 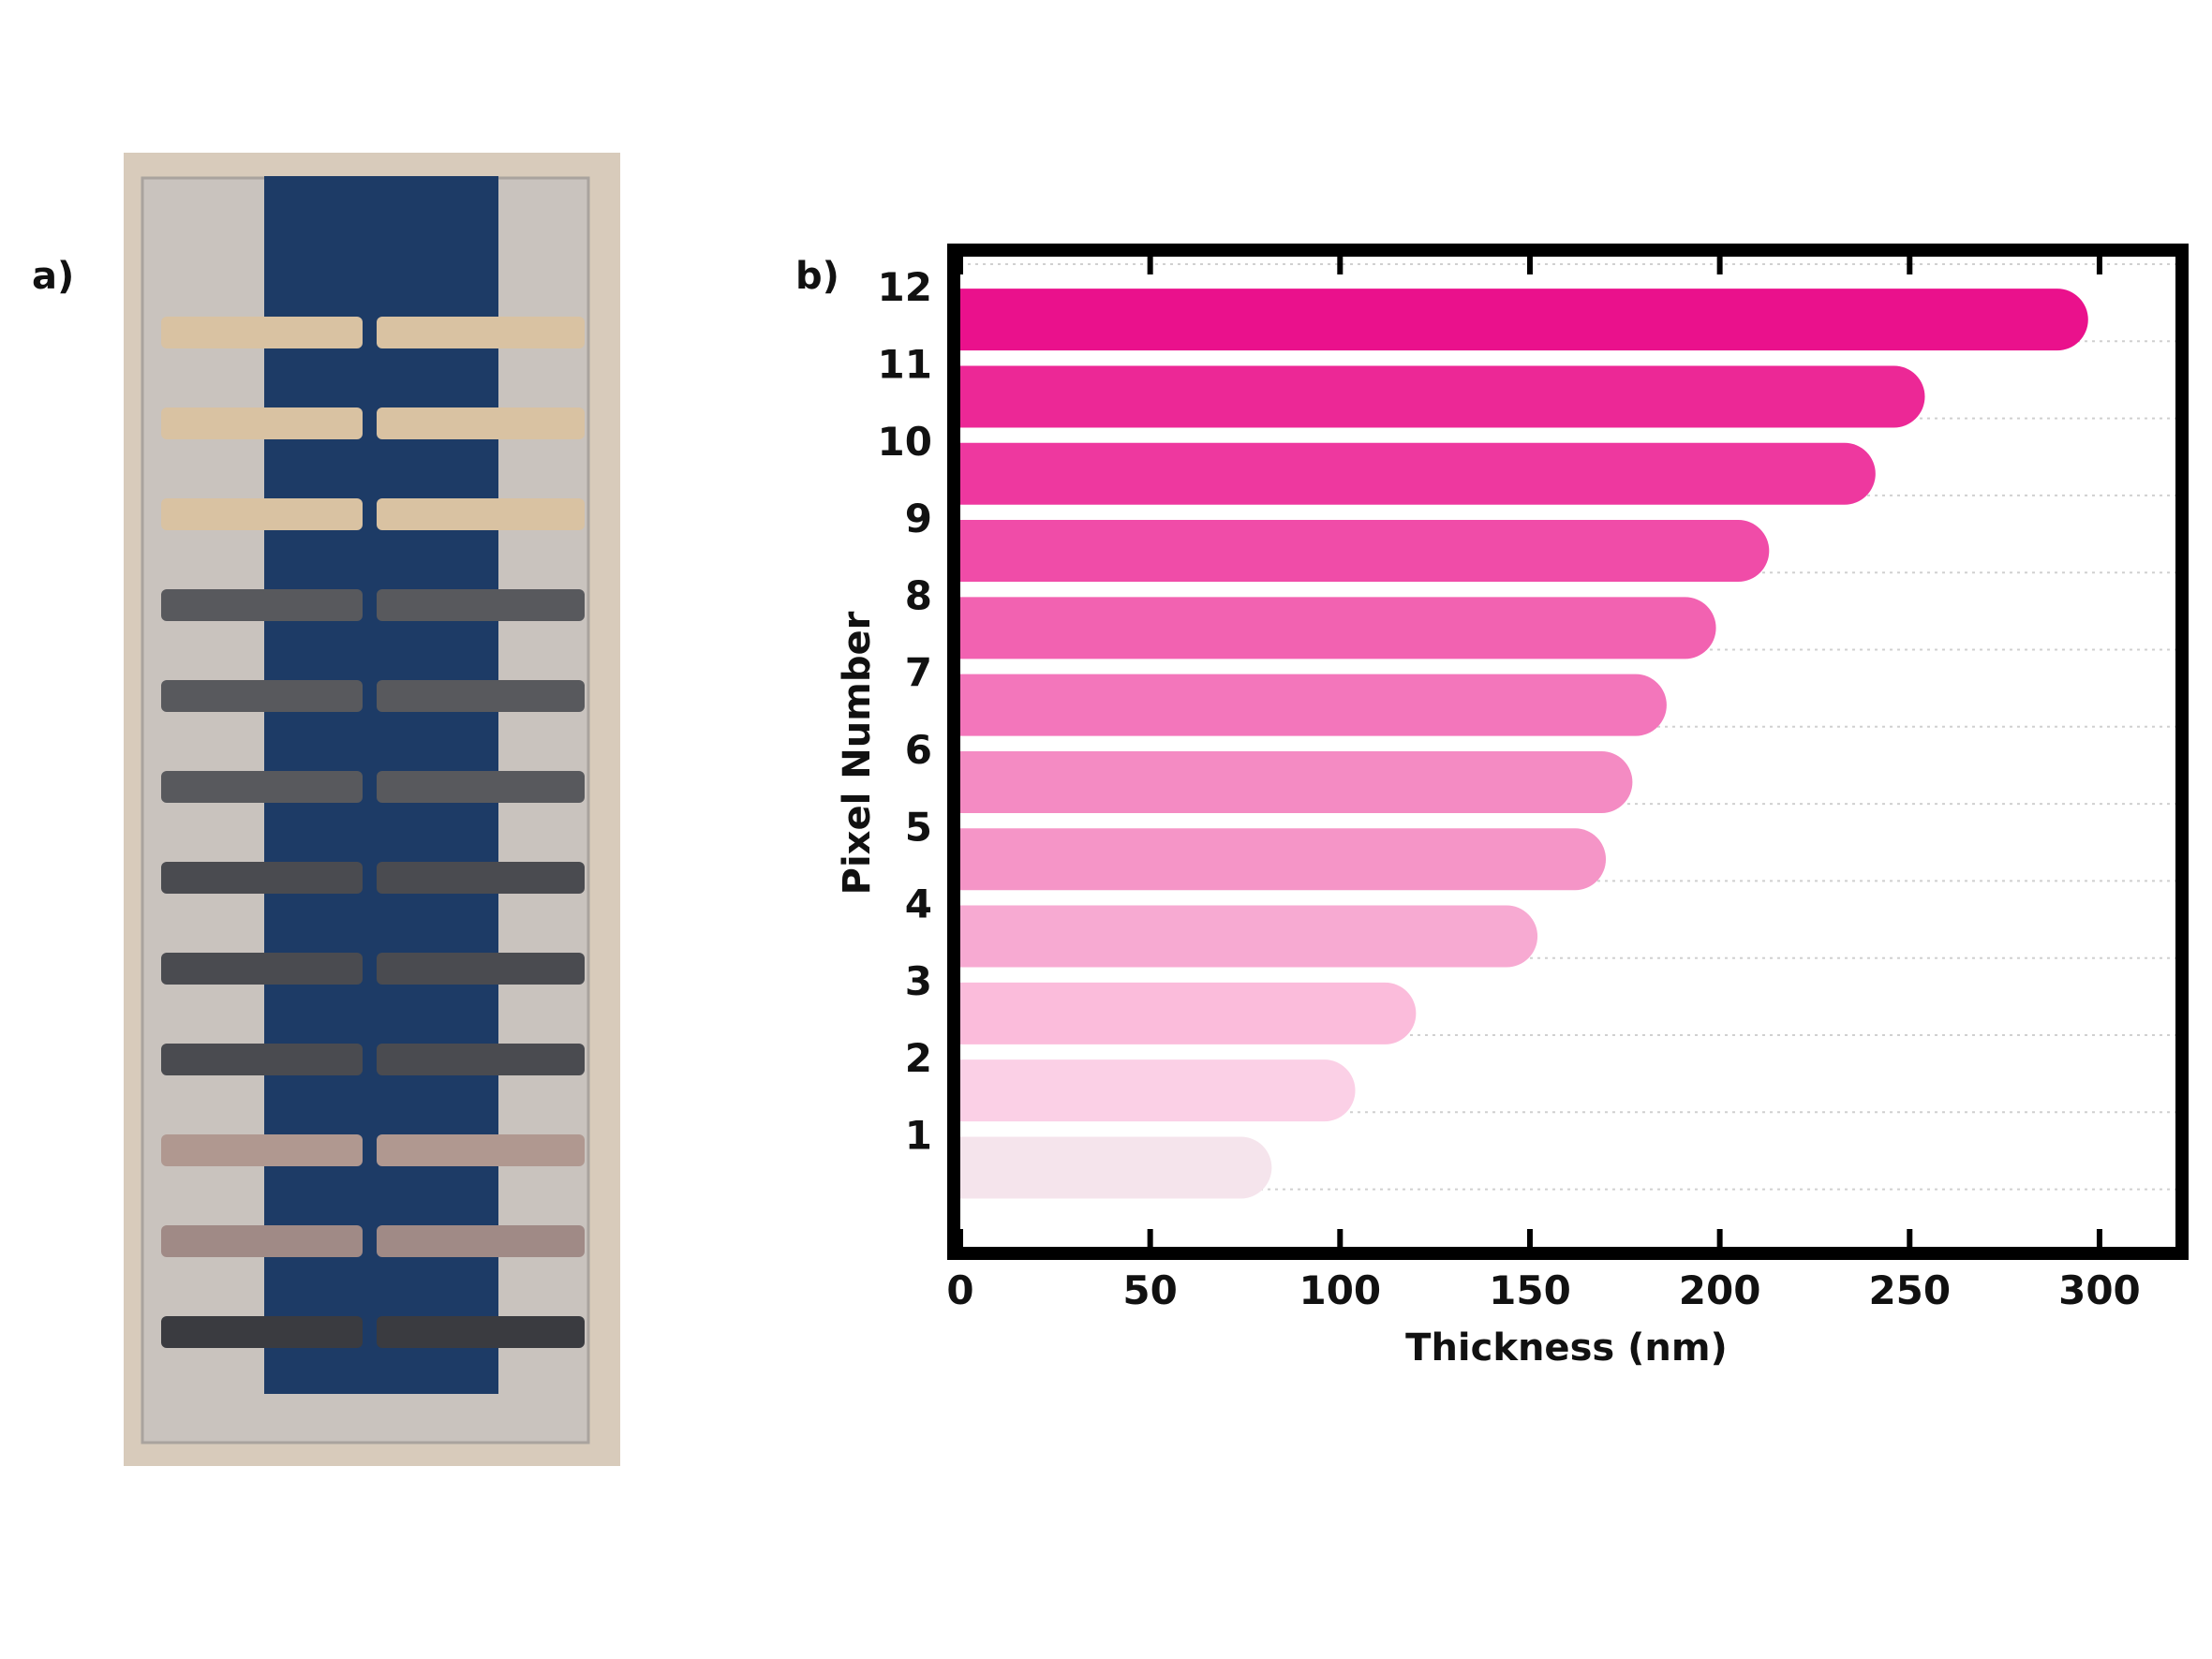 I want to click on x-tick-label: 200, so click(x=1720, y=1290).